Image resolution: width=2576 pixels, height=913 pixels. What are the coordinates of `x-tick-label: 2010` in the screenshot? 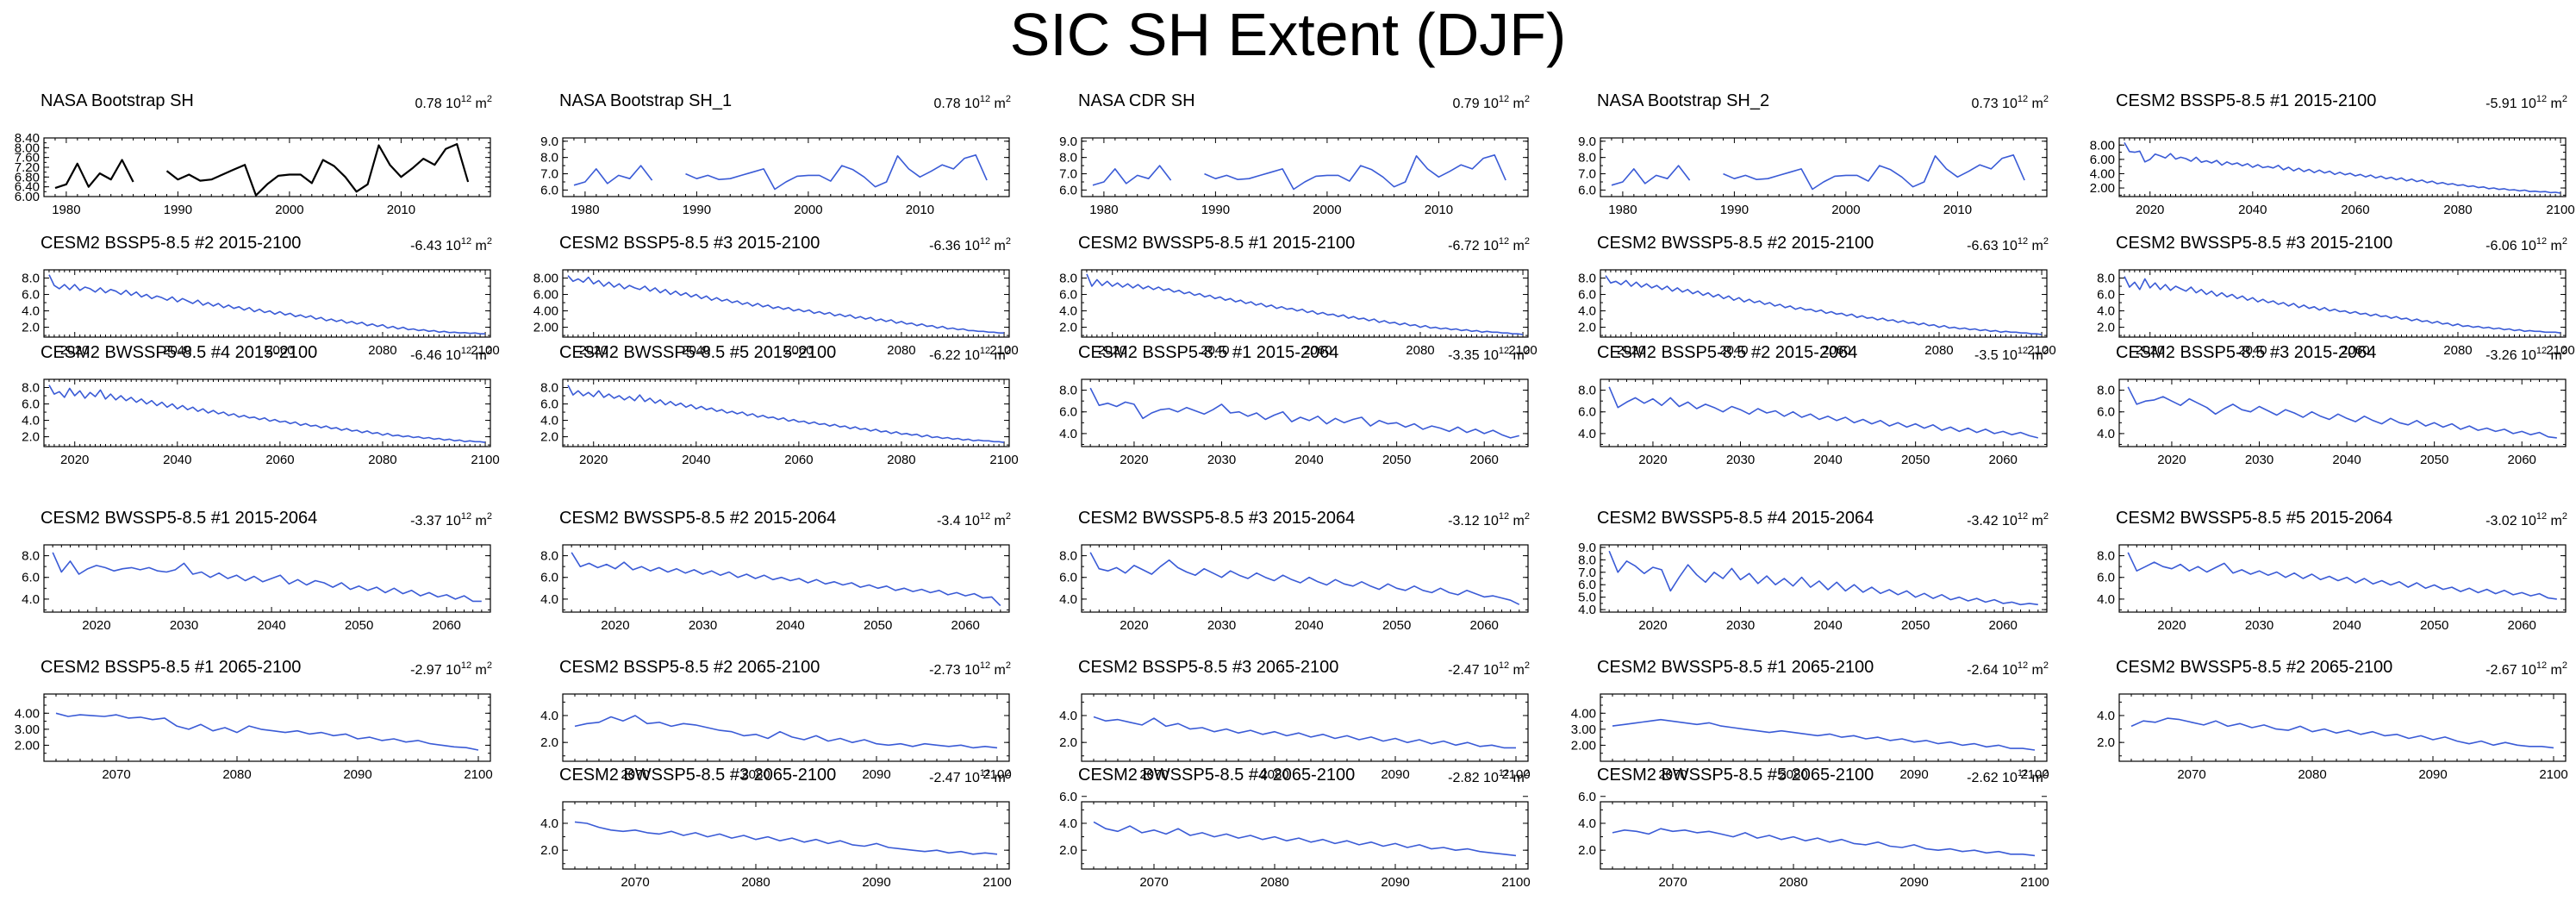 It's located at (1957, 210).